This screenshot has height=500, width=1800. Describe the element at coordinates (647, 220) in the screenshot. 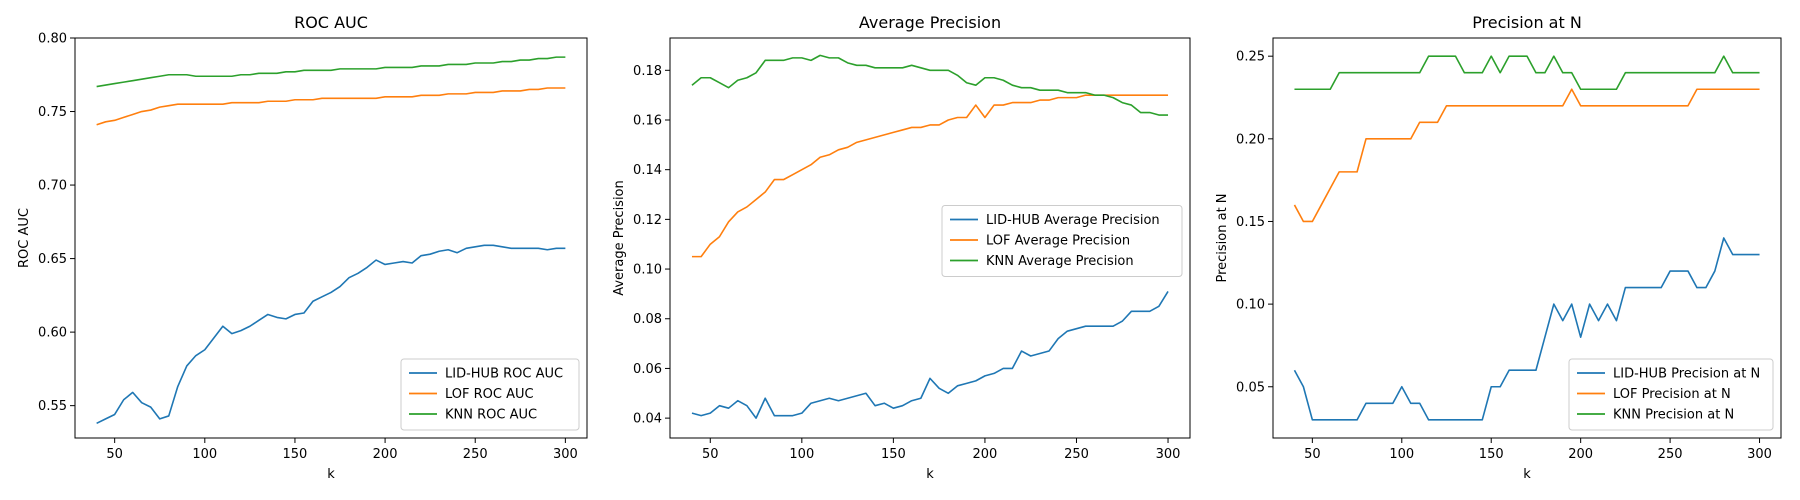

I see `y-tick-label: 0.12` at that location.